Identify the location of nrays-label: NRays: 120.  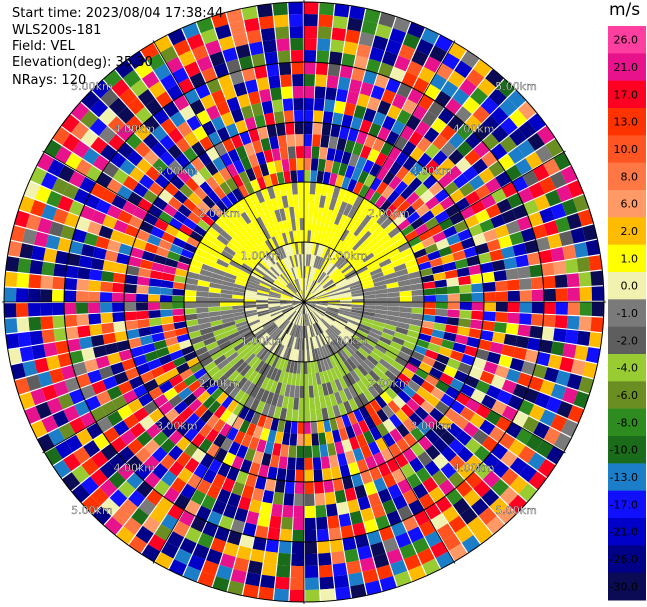
(49, 80).